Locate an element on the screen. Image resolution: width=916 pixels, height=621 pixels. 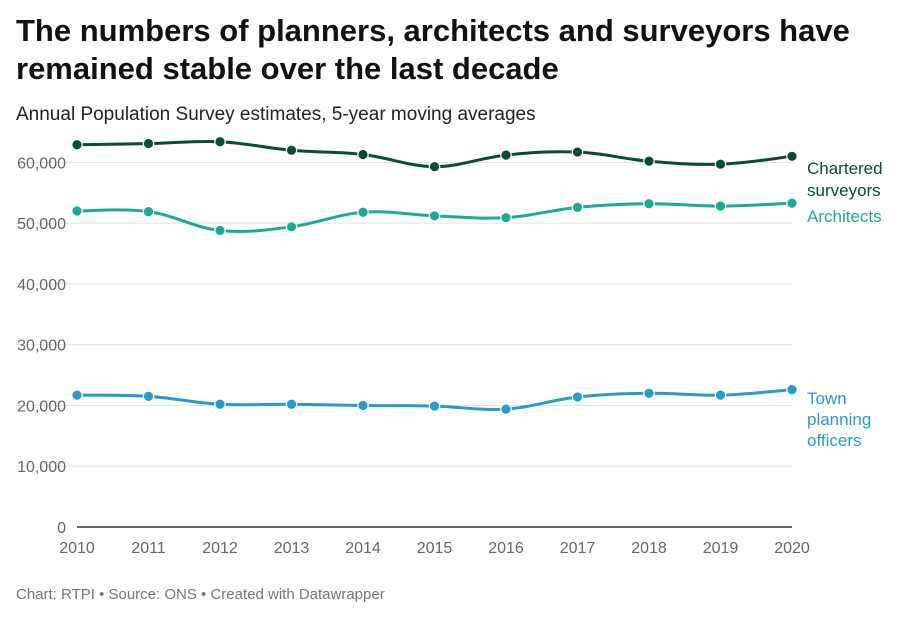
y-tick-label: 30,000 is located at coordinates (41, 346).